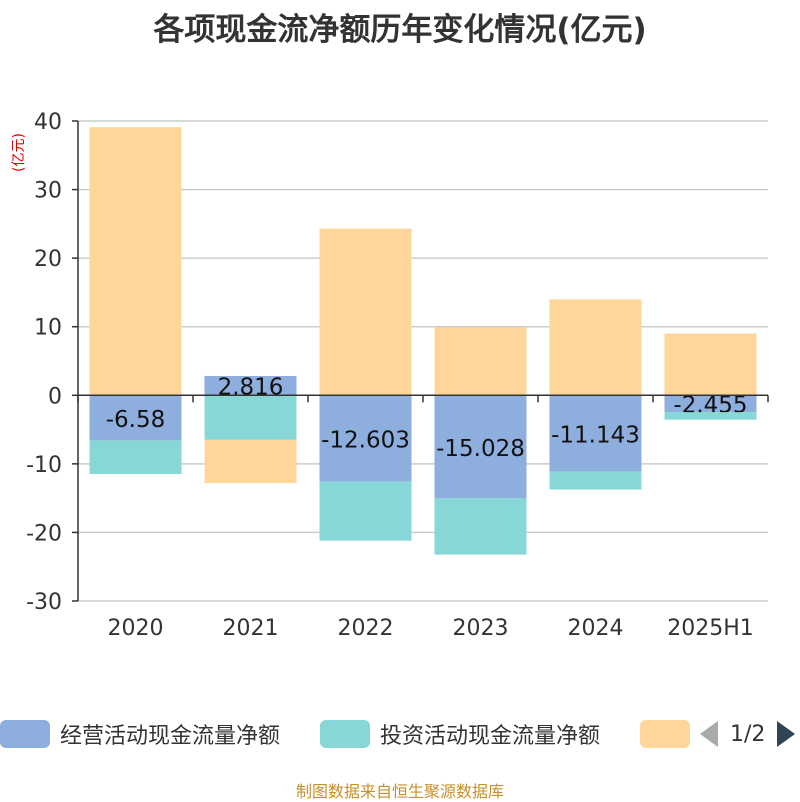 The width and height of the screenshot is (800, 802). I want to click on source-footer: 制图数据来自恒生聚源数据库, so click(399, 791).